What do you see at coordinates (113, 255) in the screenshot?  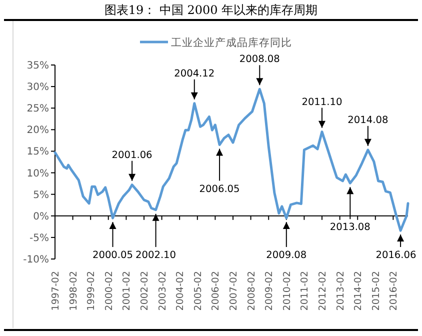 I see `annotation: 2000.05` at bounding box center [113, 255].